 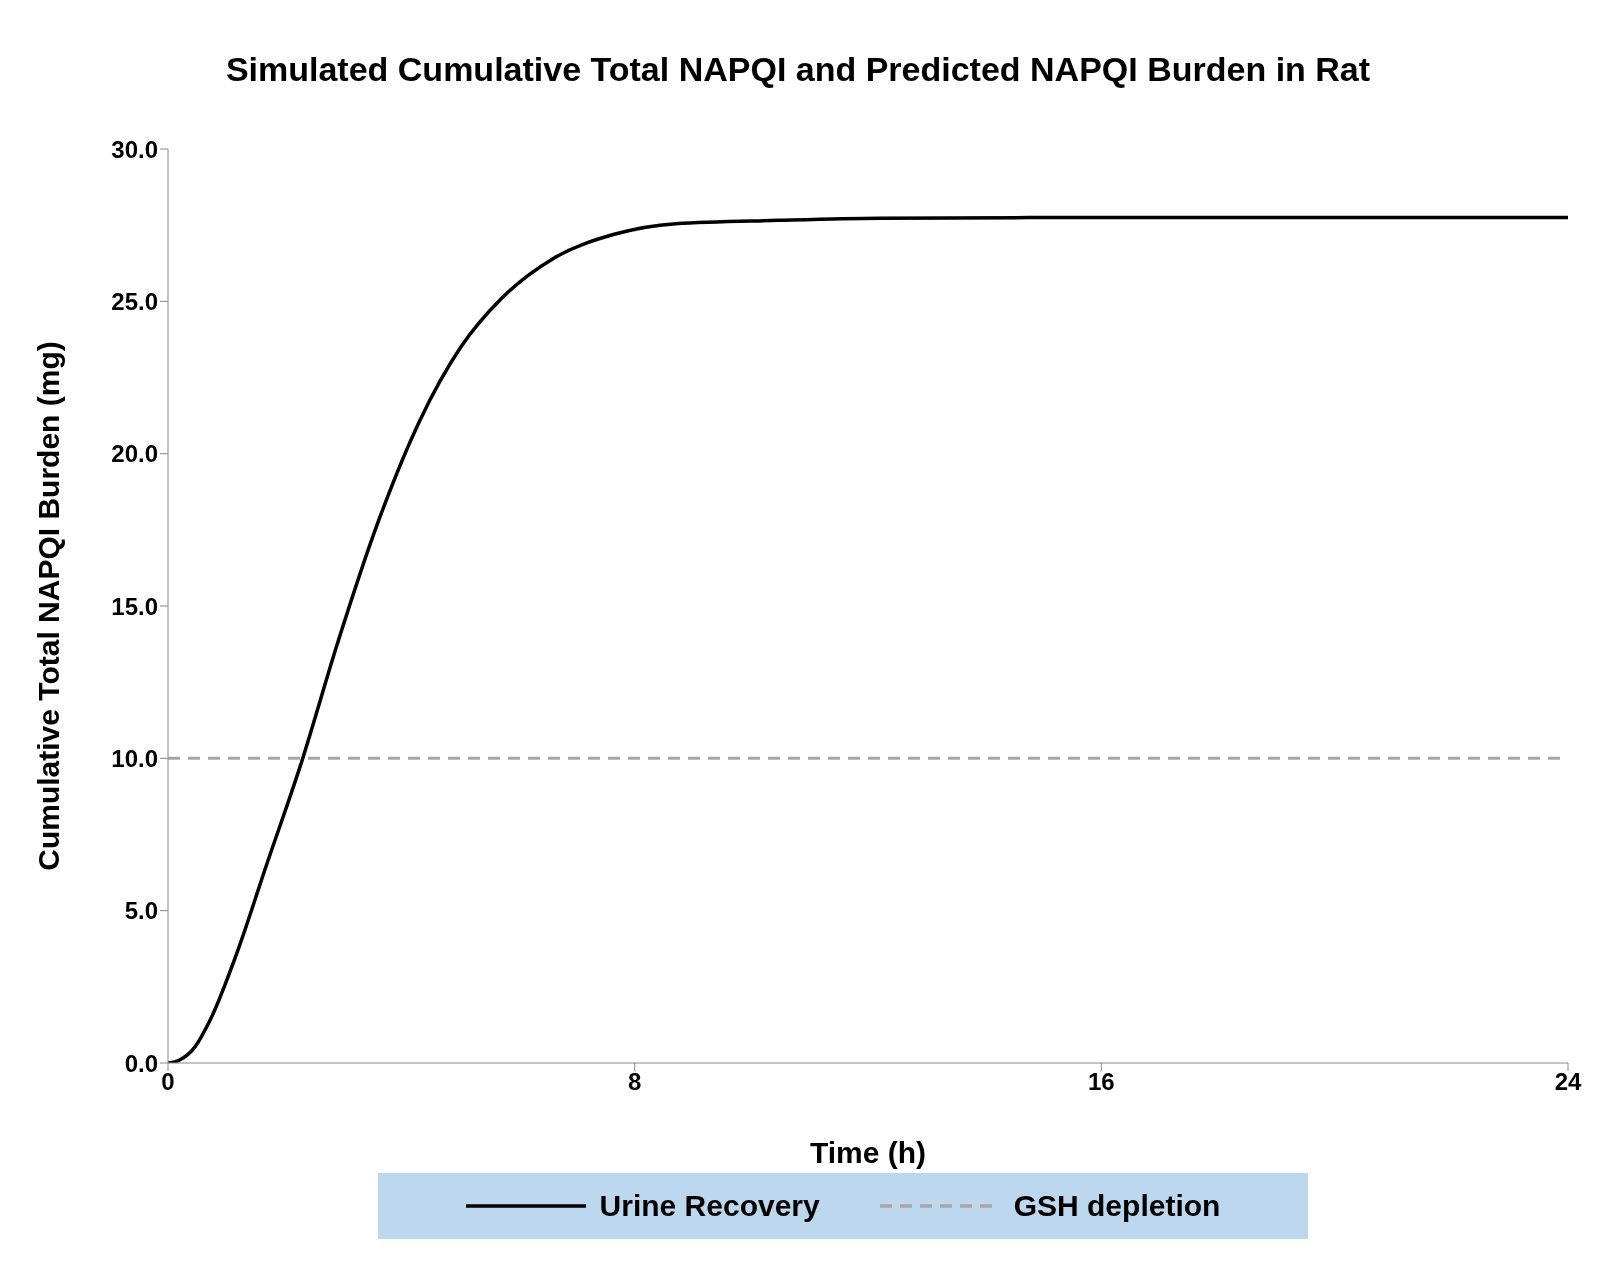 What do you see at coordinates (134, 606) in the screenshot?
I see `y-tick-label: 15.0` at bounding box center [134, 606].